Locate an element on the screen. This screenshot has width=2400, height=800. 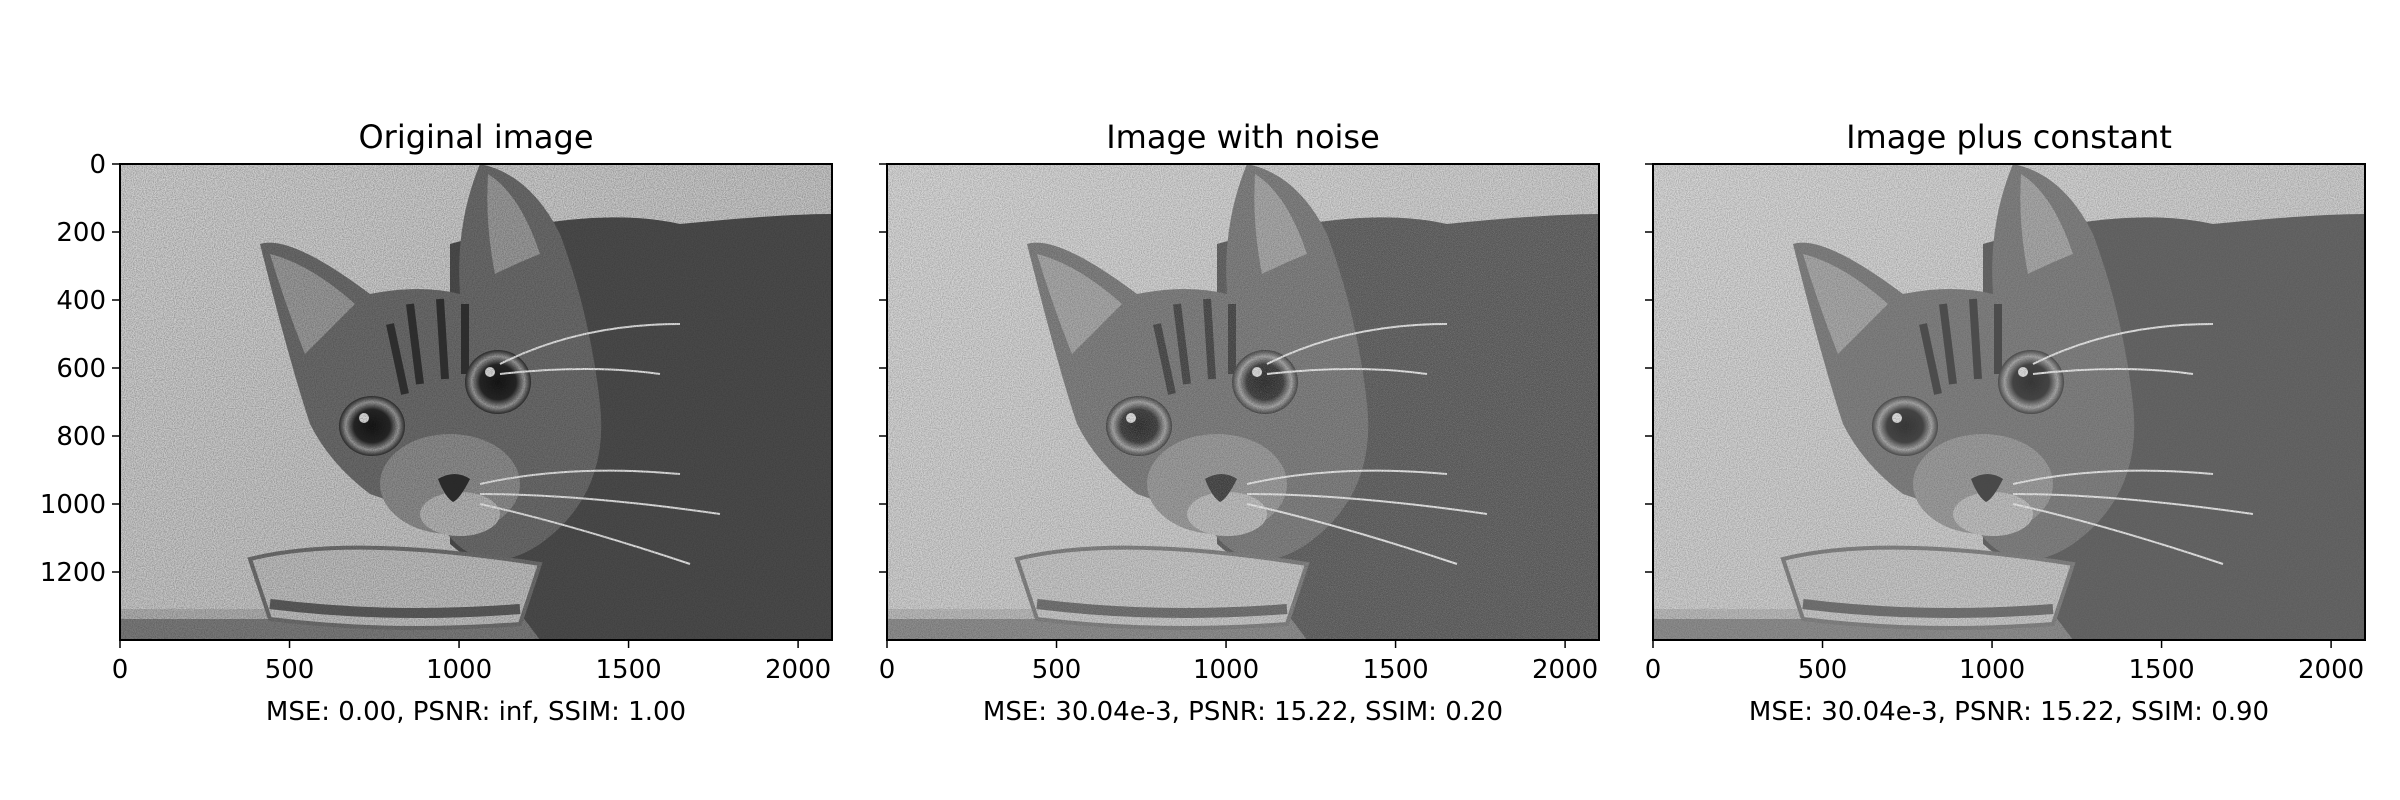
y-tick-label: 1000 is located at coordinates (73, 505).